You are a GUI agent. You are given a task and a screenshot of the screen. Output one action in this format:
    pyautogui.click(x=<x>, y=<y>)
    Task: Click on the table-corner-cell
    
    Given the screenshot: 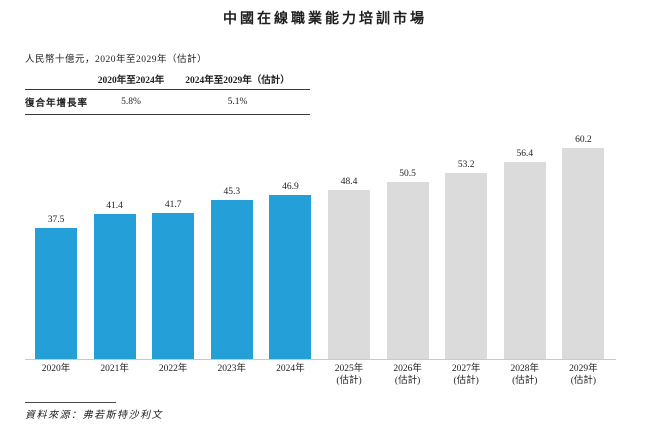 What is the action you would take?
    pyautogui.click(x=61, y=79)
    